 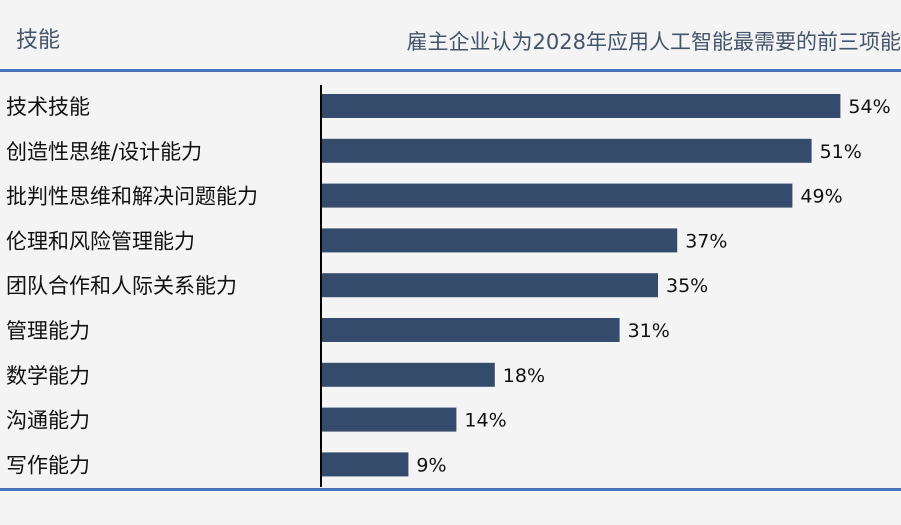 I want to click on category-label: 伦理和风险管理能力, so click(x=100, y=241).